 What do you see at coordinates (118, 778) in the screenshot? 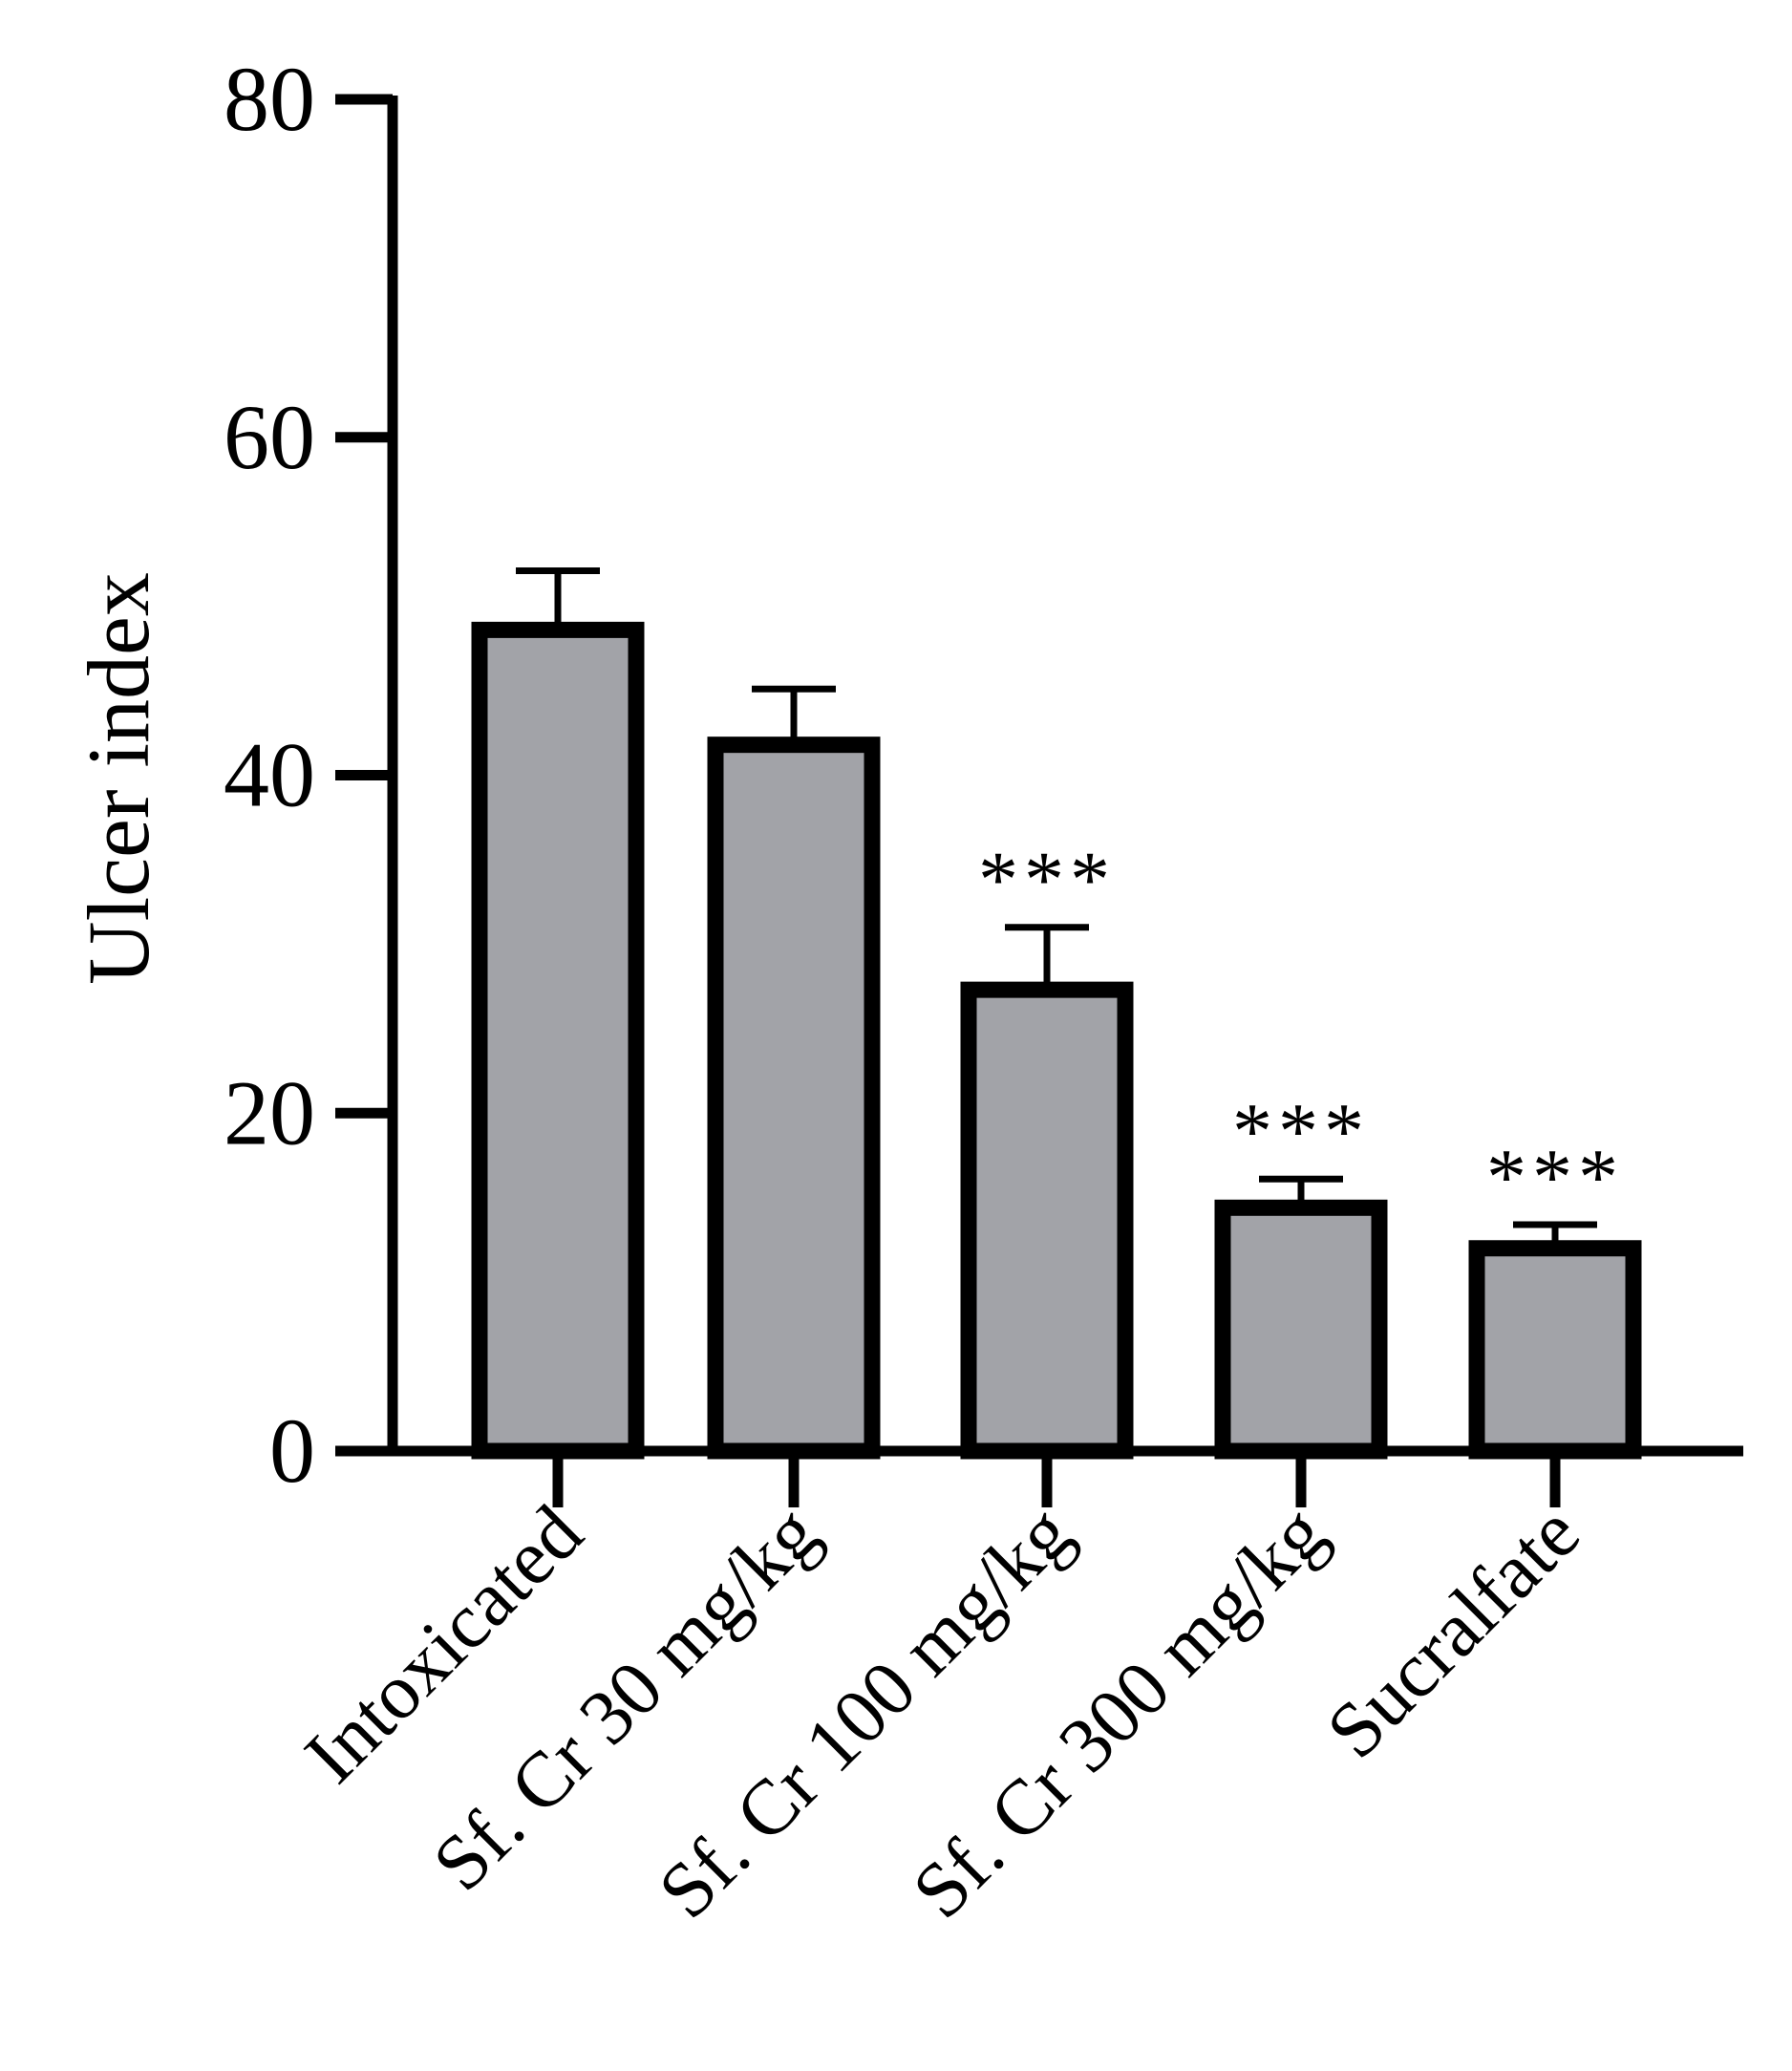
I see `y-axis-title: Ulcer index` at bounding box center [118, 778].